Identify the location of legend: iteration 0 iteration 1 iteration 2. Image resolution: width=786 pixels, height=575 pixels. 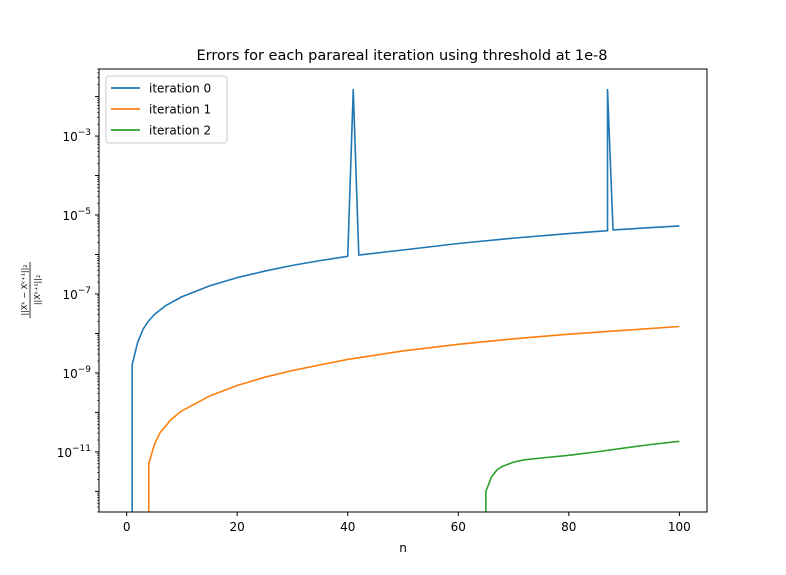
(166, 109).